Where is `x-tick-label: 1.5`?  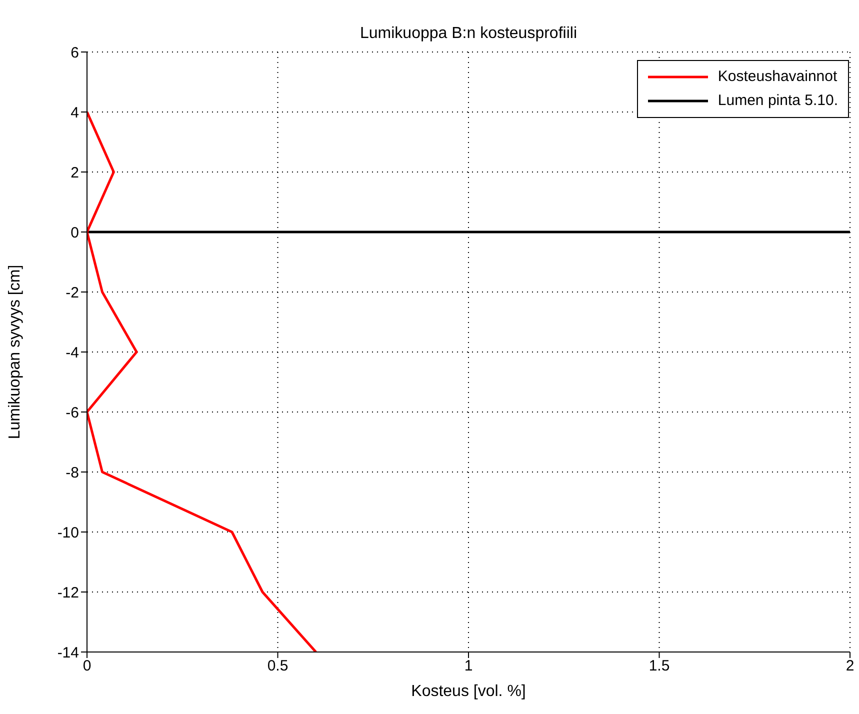
x-tick-label: 1.5 is located at coordinates (659, 666).